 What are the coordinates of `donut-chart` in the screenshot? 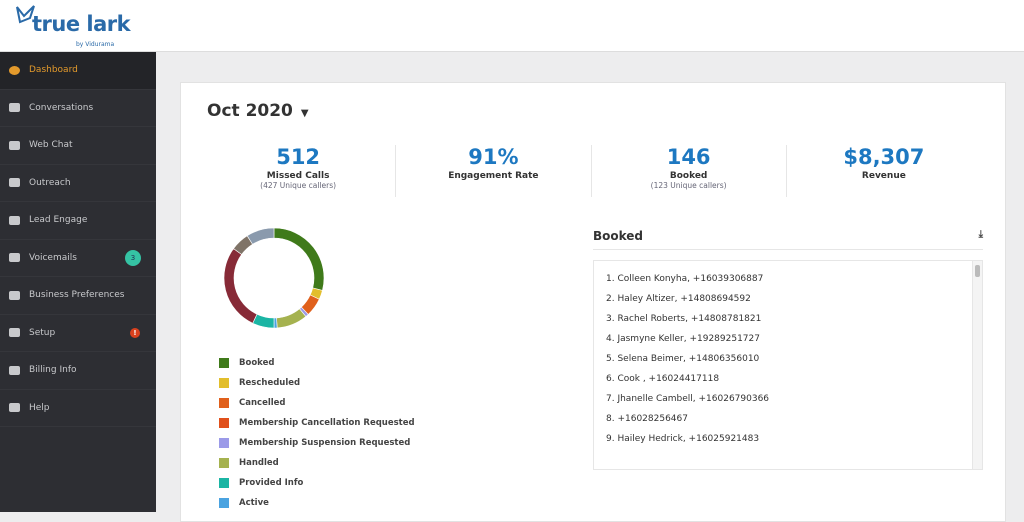 It's located at (274, 278).